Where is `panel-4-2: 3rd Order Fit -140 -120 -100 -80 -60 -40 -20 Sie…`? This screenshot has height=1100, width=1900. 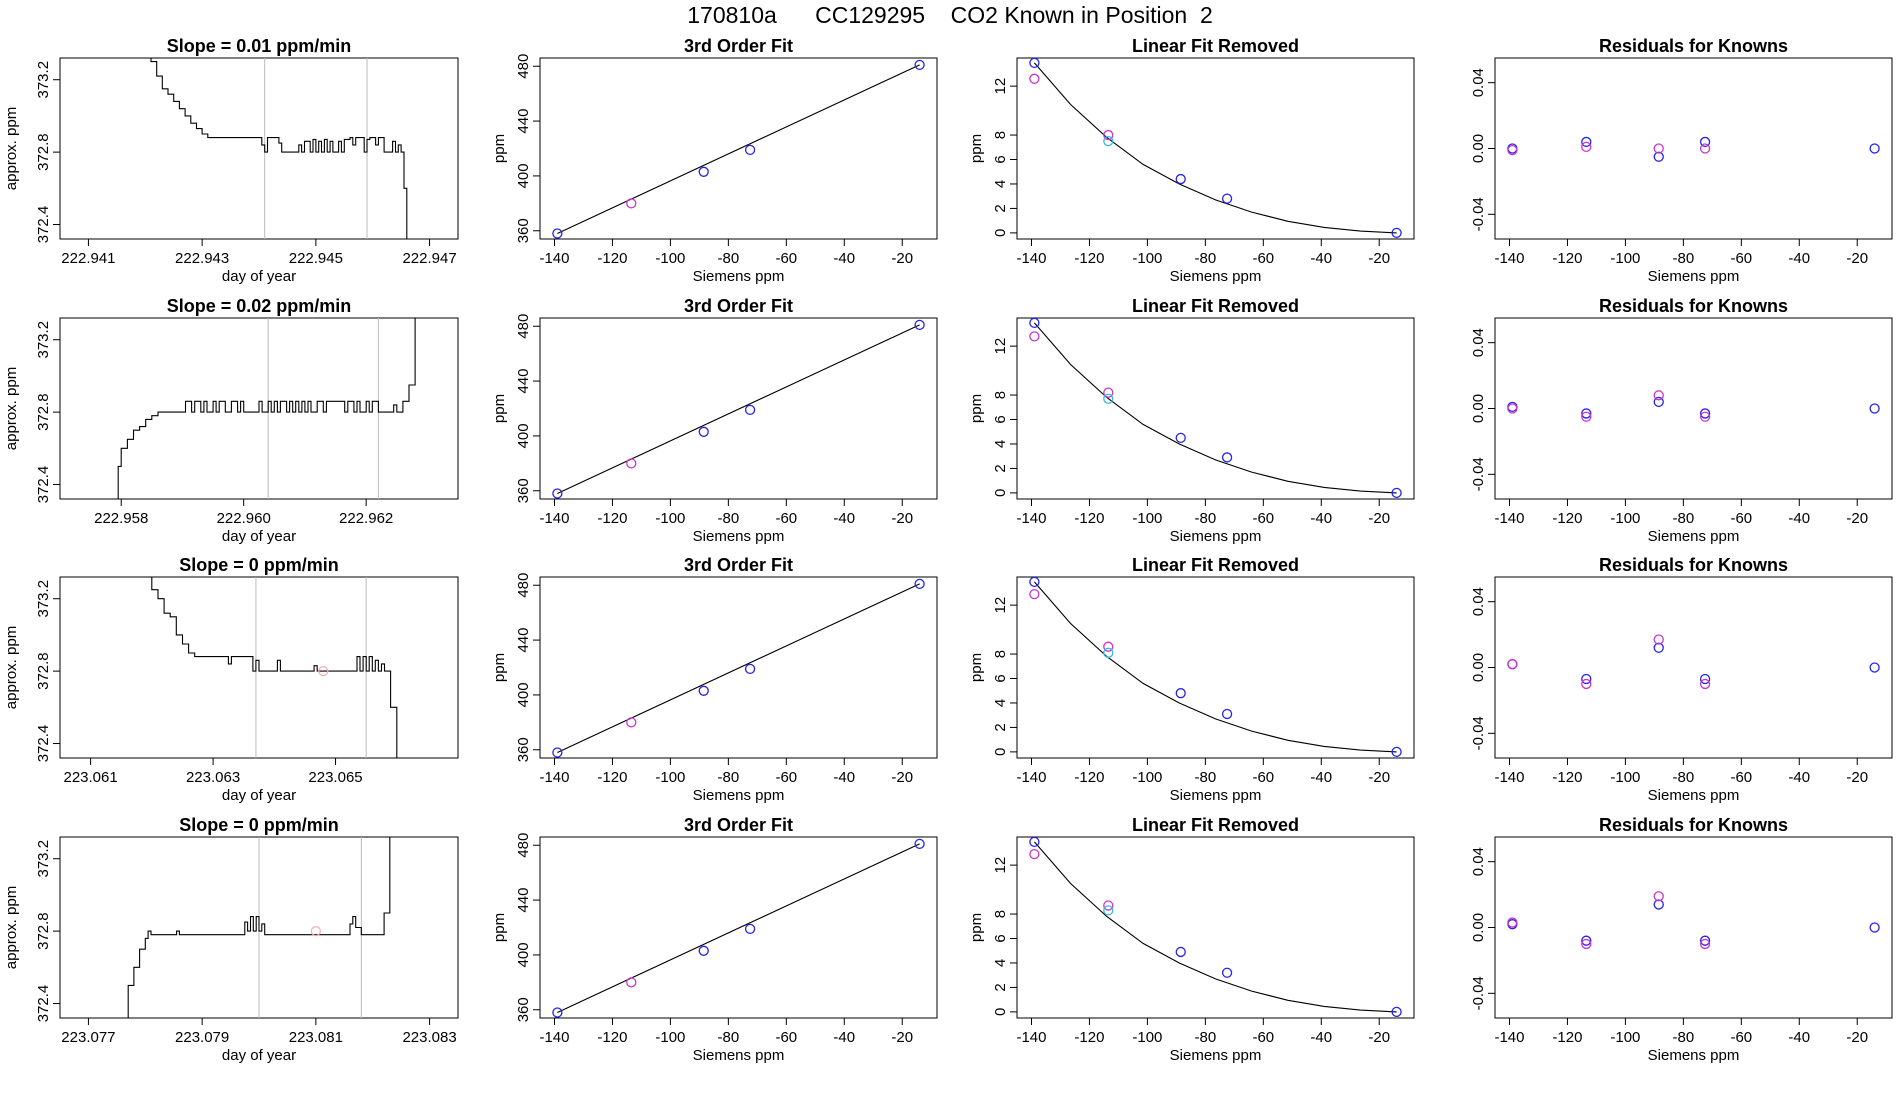 panel-4-2: 3rd Order Fit -140 -120 -100 -80 -60 -40 -20 Sie… is located at coordinates (714, 939).